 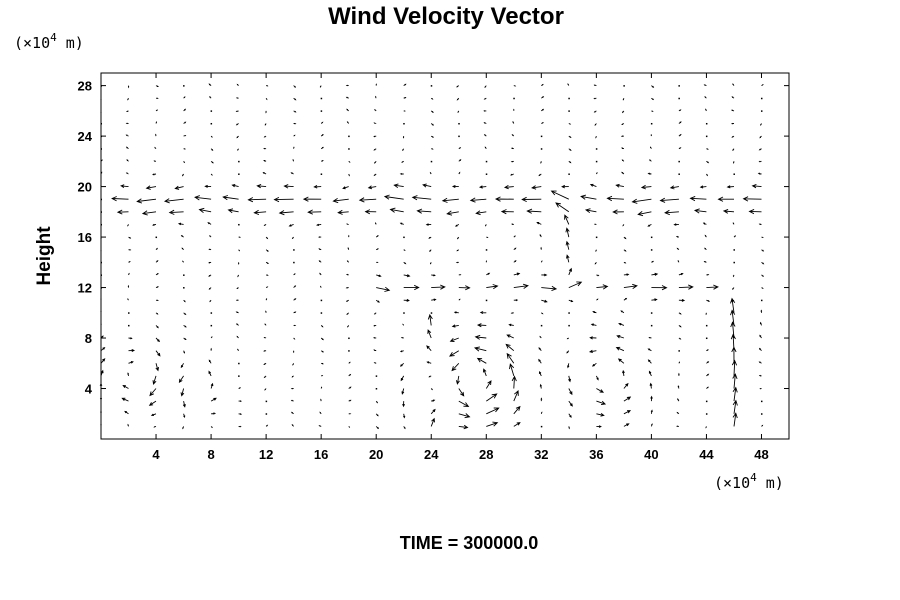 I want to click on x-tick-label: 36, so click(x=596, y=454).